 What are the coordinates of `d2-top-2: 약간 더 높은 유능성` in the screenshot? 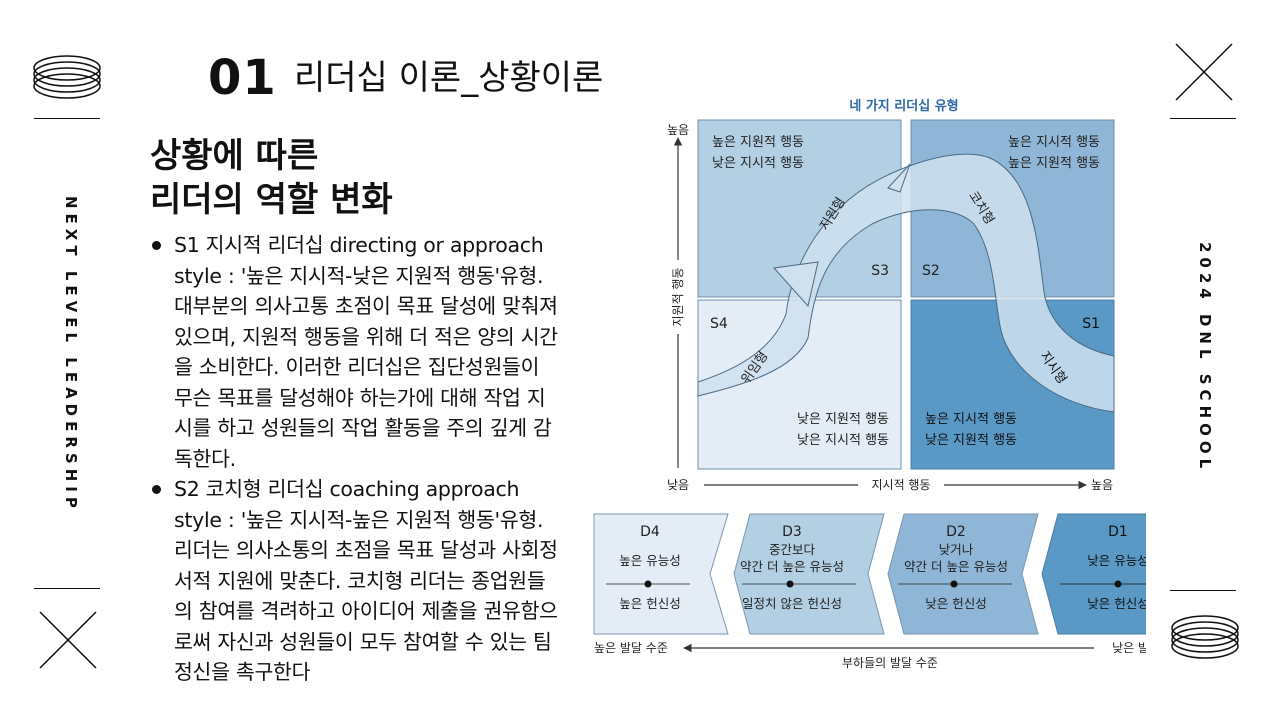 It's located at (956, 566).